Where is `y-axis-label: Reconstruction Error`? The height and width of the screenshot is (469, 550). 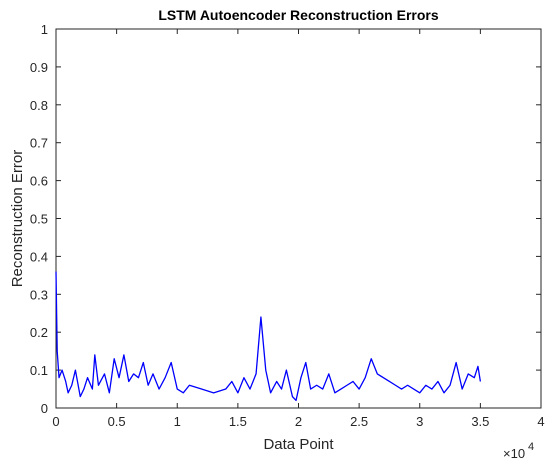 y-axis-label: Reconstruction Error is located at coordinates (17, 219).